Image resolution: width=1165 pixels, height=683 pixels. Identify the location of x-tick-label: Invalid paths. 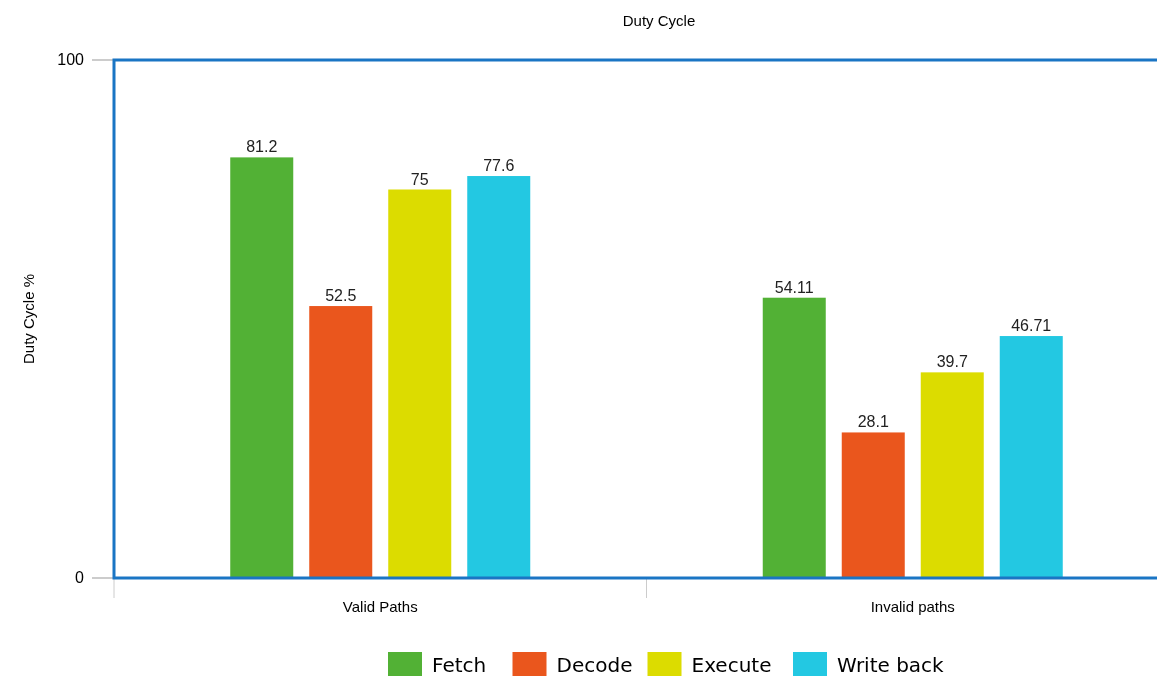
(912, 606).